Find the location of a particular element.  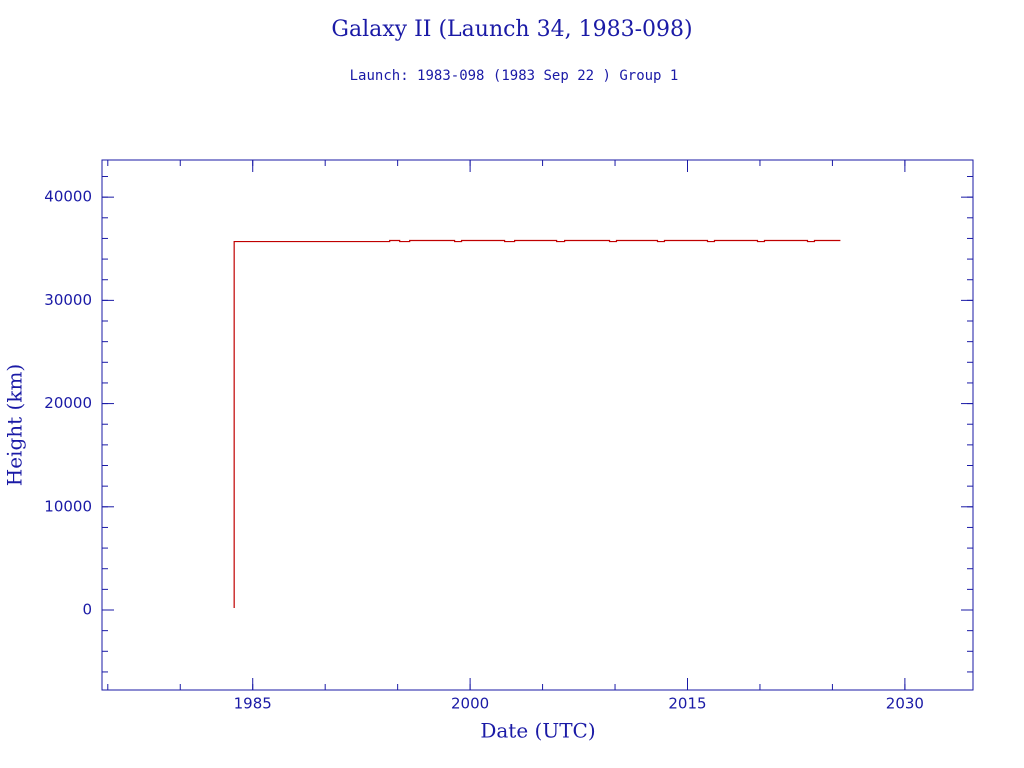

x-tick-label: 2030 is located at coordinates (905, 704).